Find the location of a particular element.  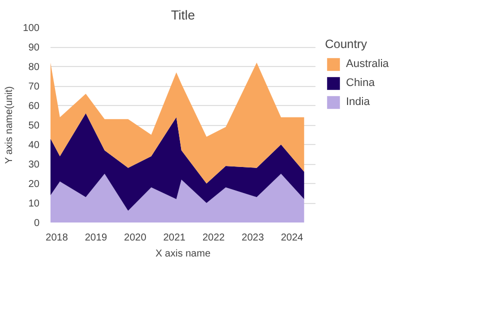

legend-title: Country is located at coordinates (346, 44).